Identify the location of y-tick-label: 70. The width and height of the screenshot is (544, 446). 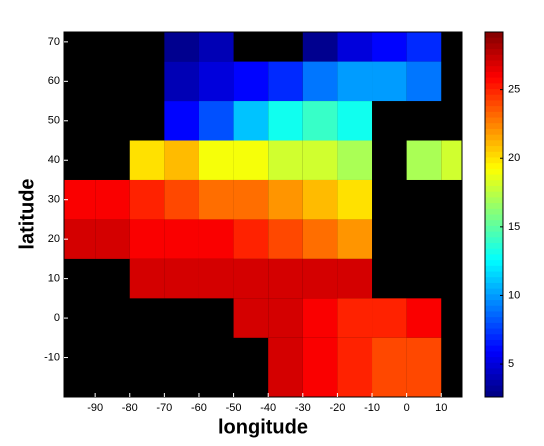
(54, 42).